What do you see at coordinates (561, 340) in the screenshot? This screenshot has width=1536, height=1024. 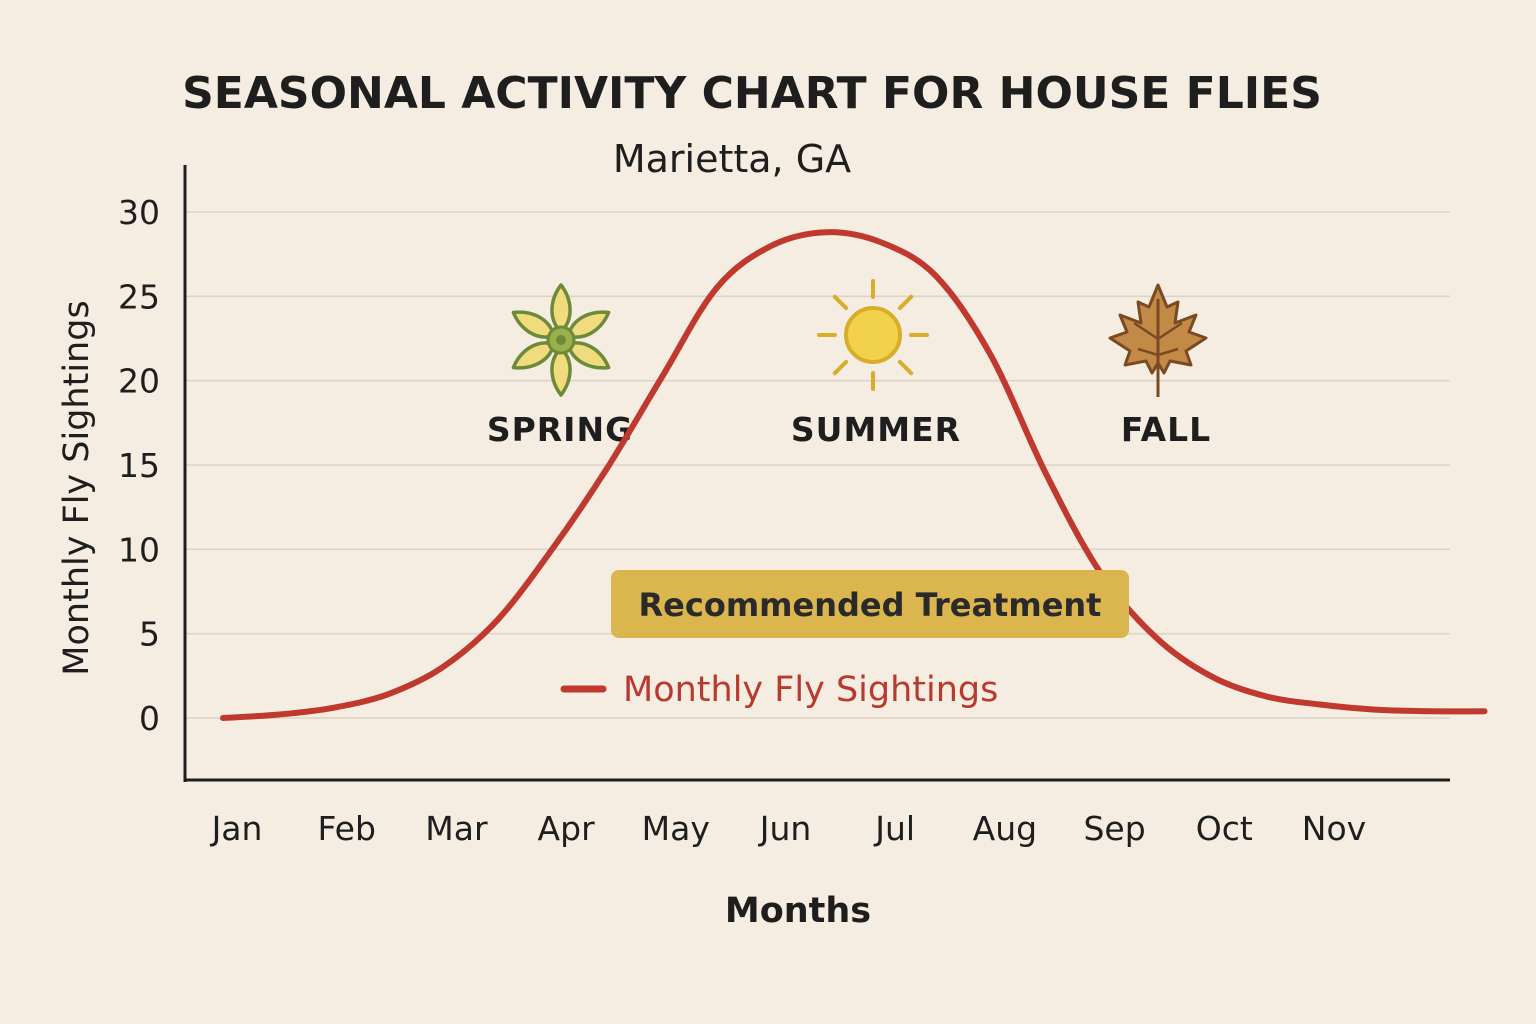 I see `flower-icon` at bounding box center [561, 340].